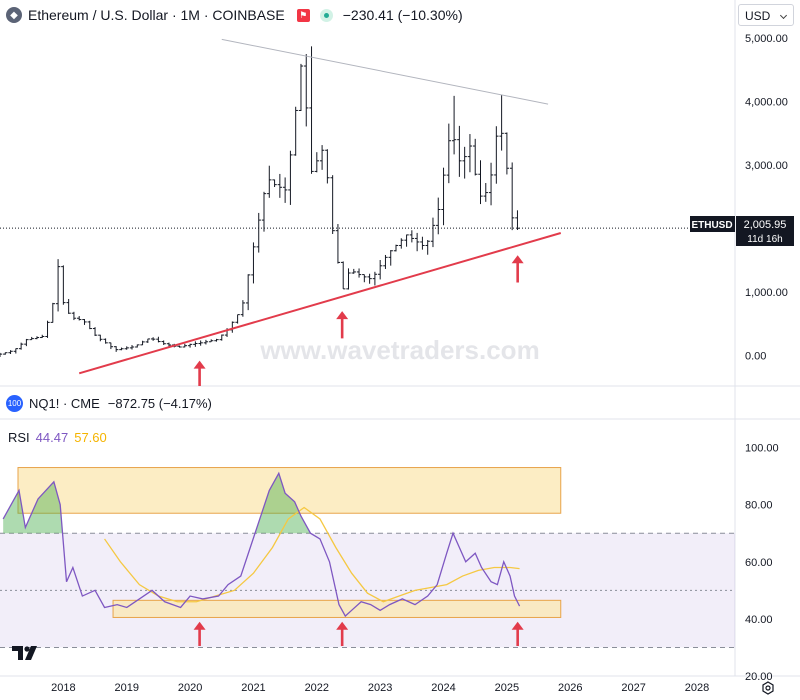  I want to click on compare-symbol-header: 100 NQ1! · CME −872.75 (−4.17%), so click(109, 403).